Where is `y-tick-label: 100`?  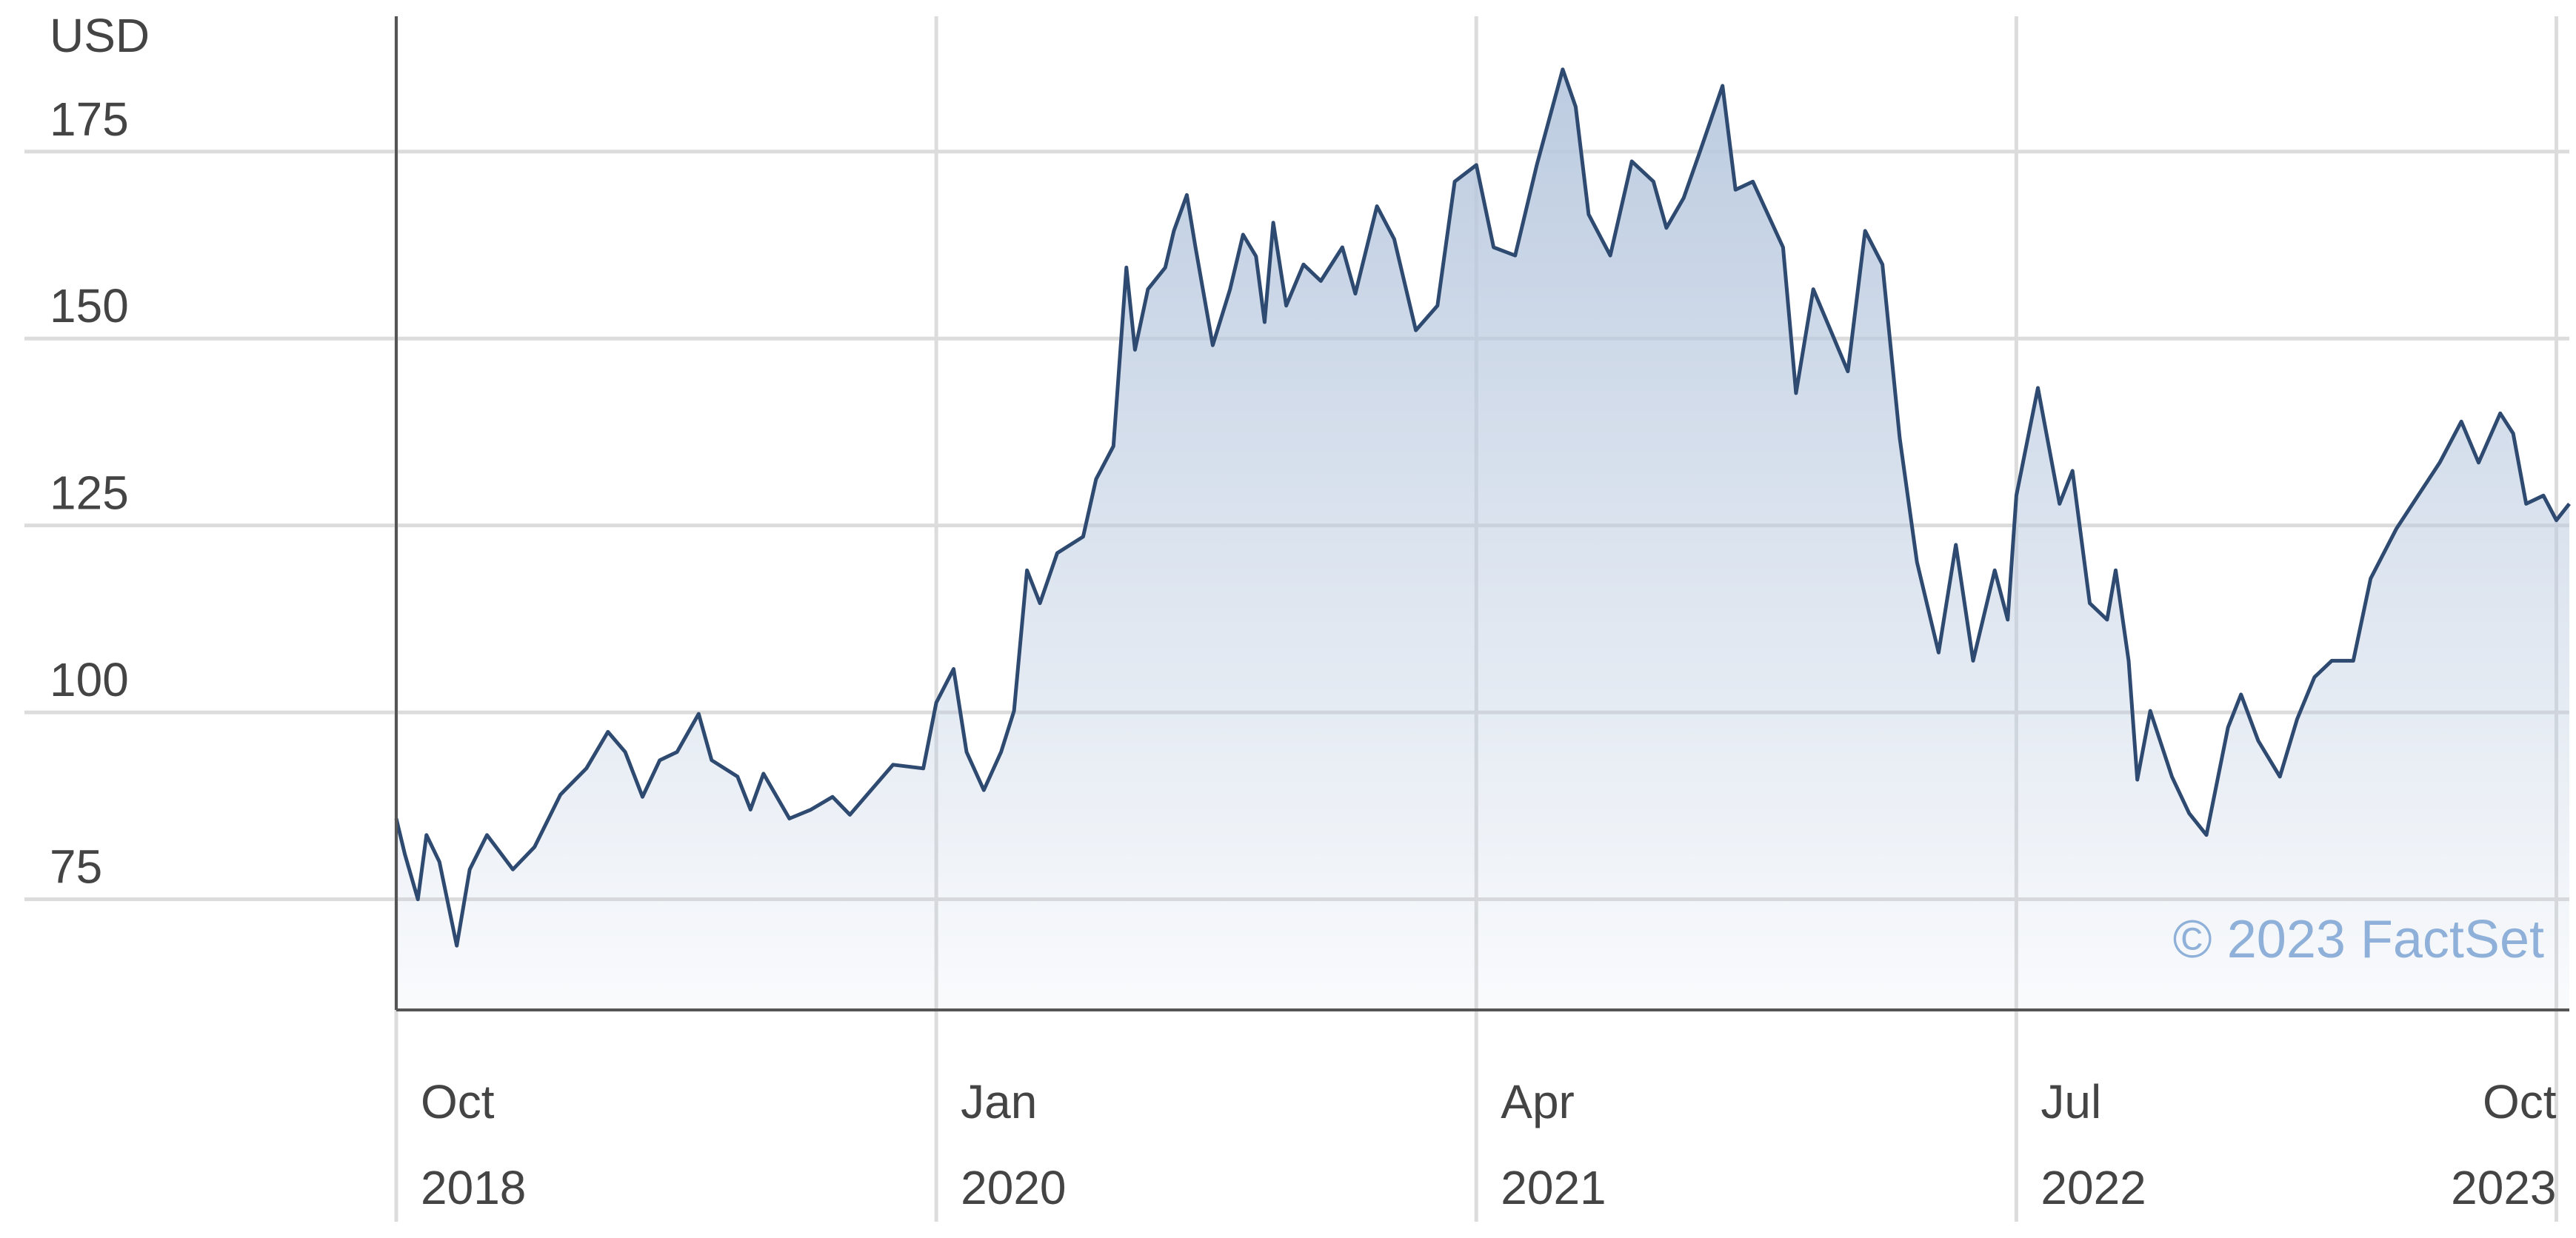
y-tick-label: 100 is located at coordinates (89, 679).